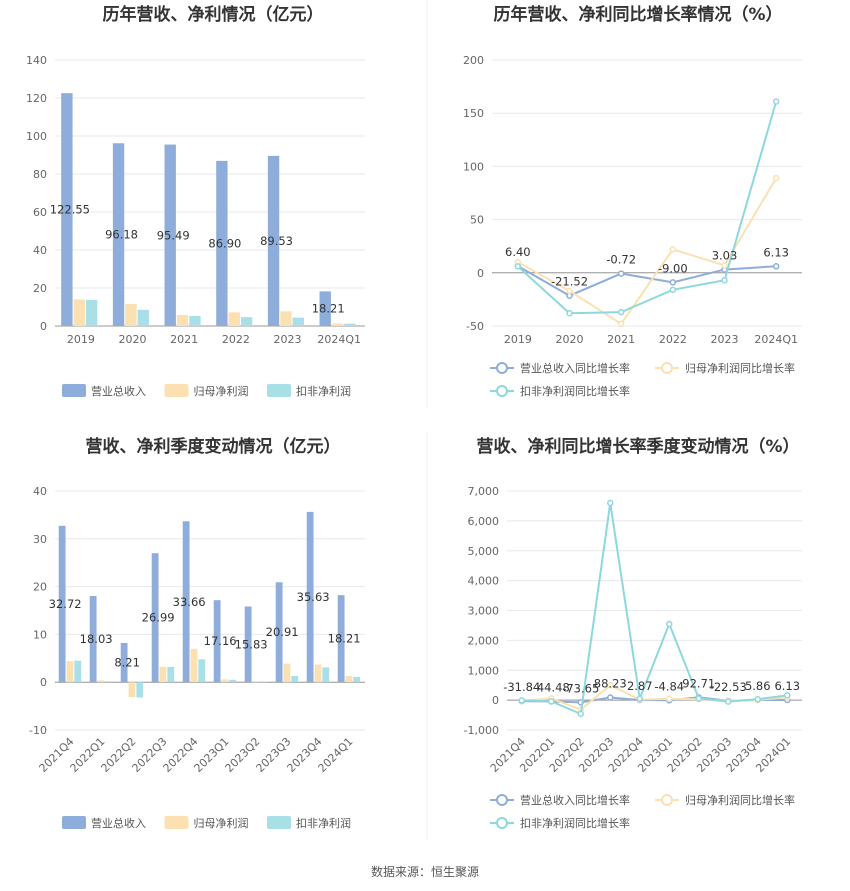 The height and width of the screenshot is (891, 850). I want to click on chart-title-quarterly-growth: 营收、净利同比增长率季度变动情况（%）, so click(637, 446).